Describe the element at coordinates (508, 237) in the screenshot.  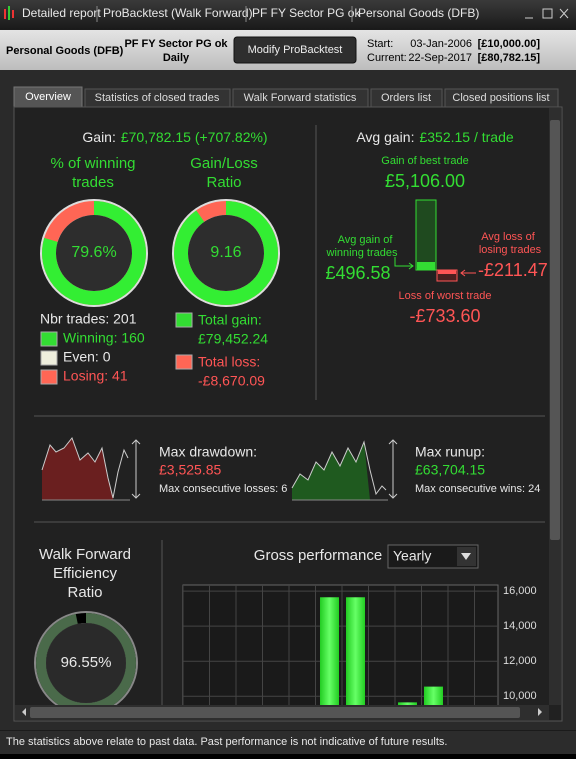
I see `label: Avg loss of` at that location.